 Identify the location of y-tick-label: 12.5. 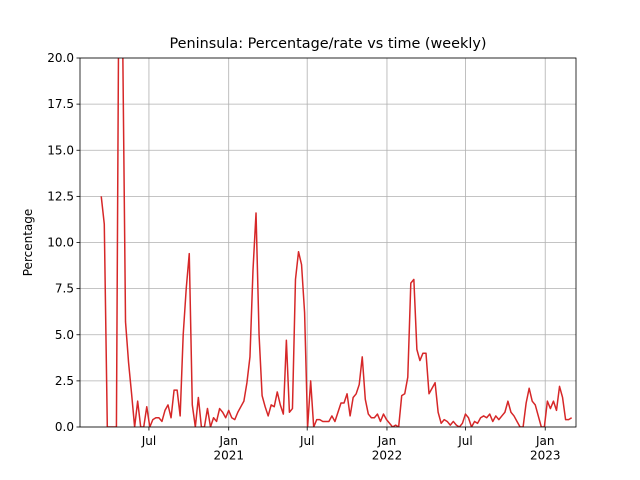
(60, 196).